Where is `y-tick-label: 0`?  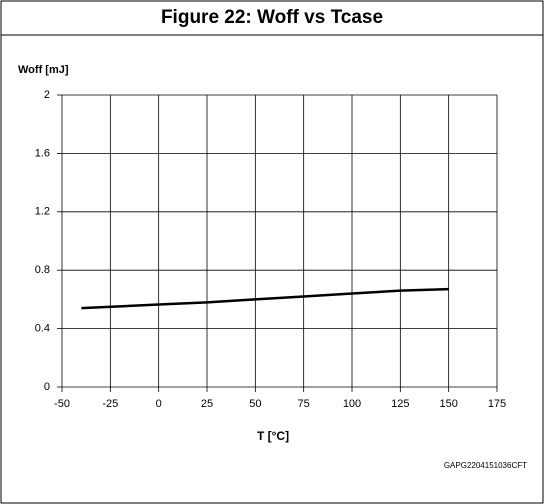
y-tick-label: 0 is located at coordinates (47, 387).